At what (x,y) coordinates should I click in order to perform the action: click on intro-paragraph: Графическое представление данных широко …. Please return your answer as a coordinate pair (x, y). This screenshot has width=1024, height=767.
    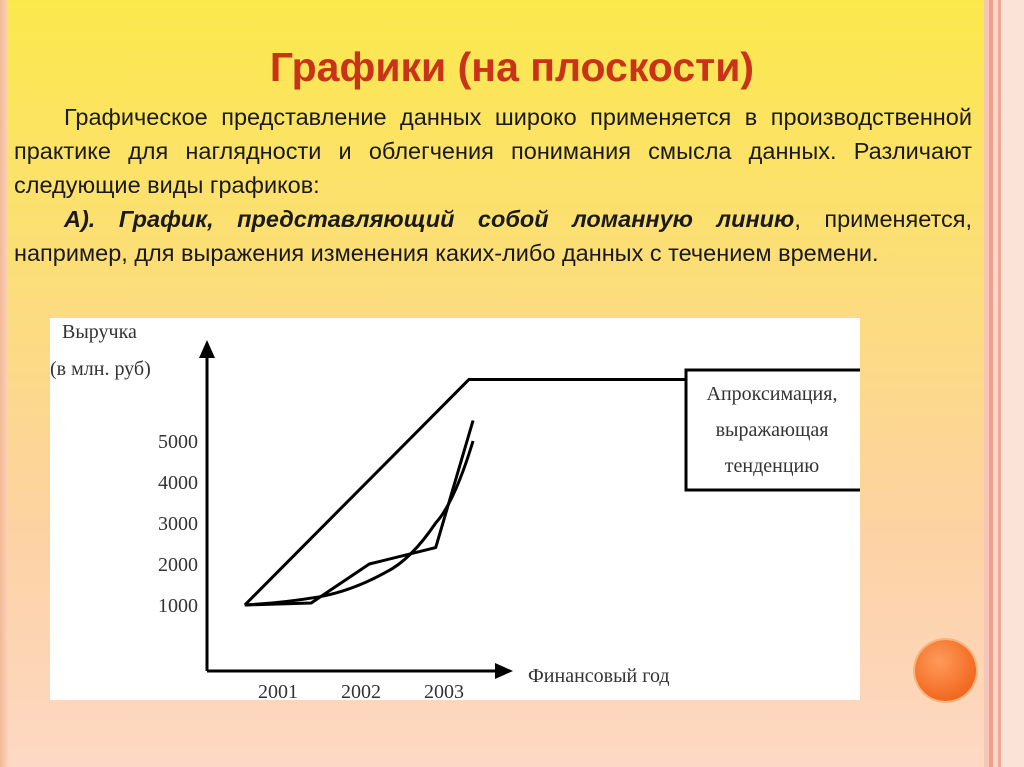
    Looking at the image, I should click on (493, 151).